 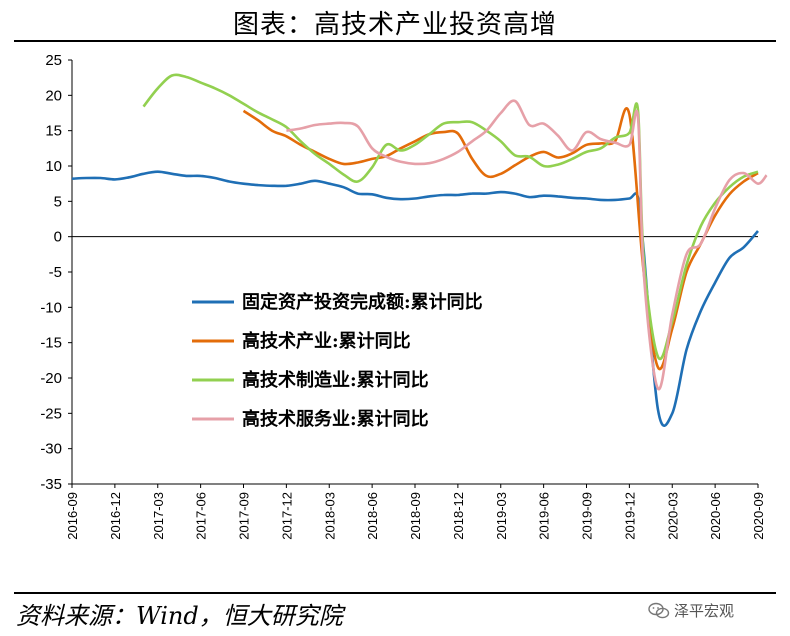 What do you see at coordinates (179, 616) in the screenshot?
I see `source-note: 资料来源：Wind，恒大研究院` at bounding box center [179, 616].